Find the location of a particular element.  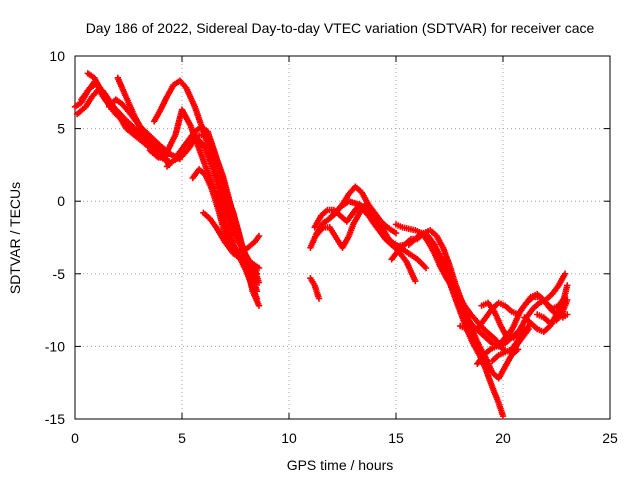

series-t13 is located at coordinates (231, 240).